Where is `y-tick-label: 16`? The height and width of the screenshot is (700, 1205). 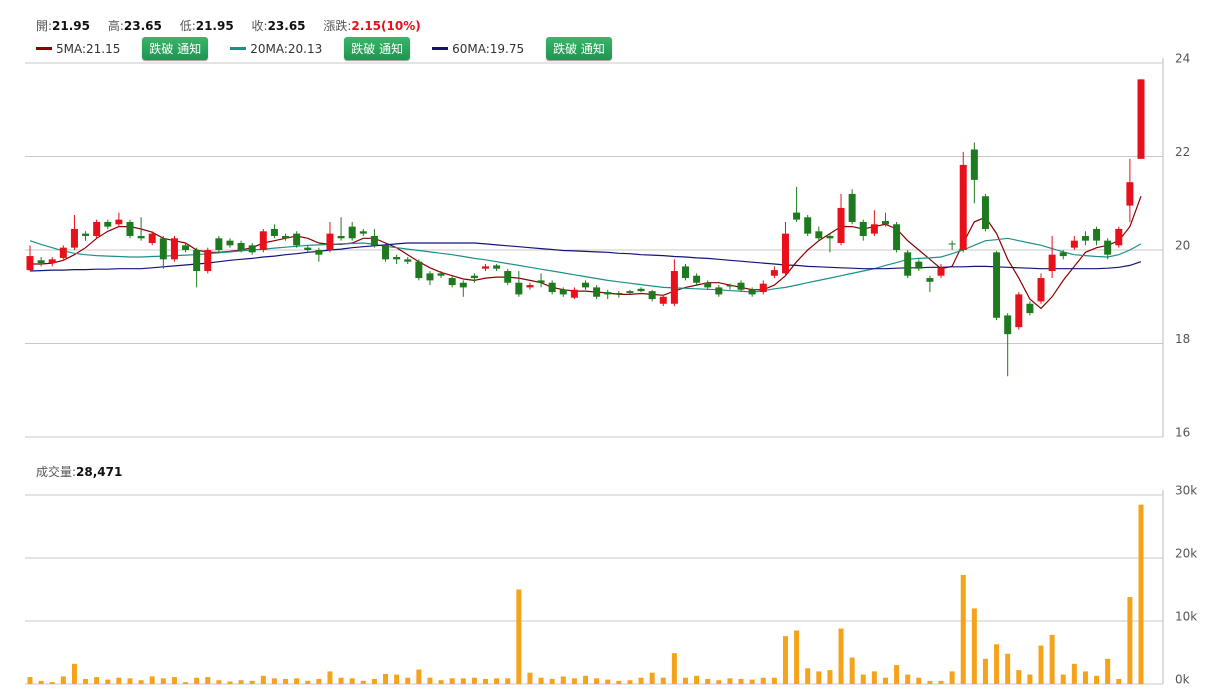 y-tick-label: 16 is located at coordinates (1182, 433).